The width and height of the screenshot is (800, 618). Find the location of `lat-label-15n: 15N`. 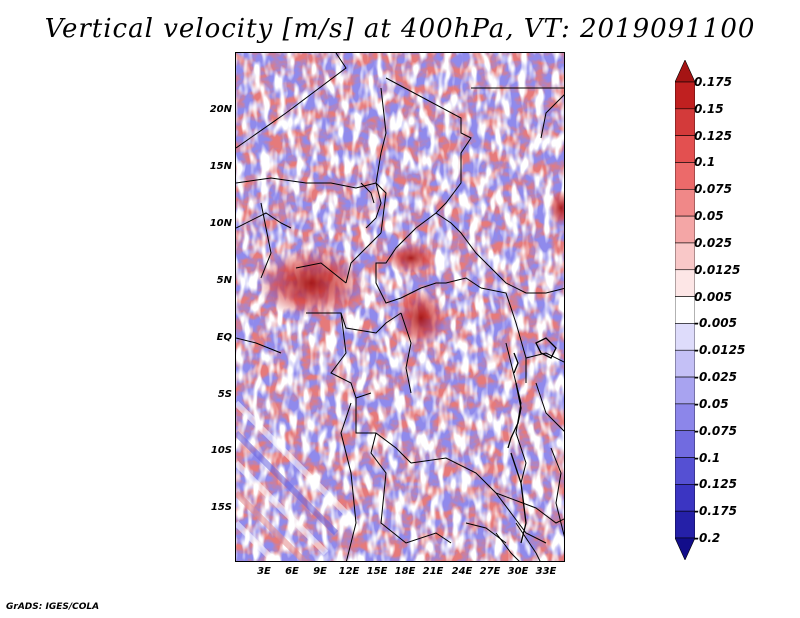

lat-label-15n: 15N is located at coordinates (220, 166).